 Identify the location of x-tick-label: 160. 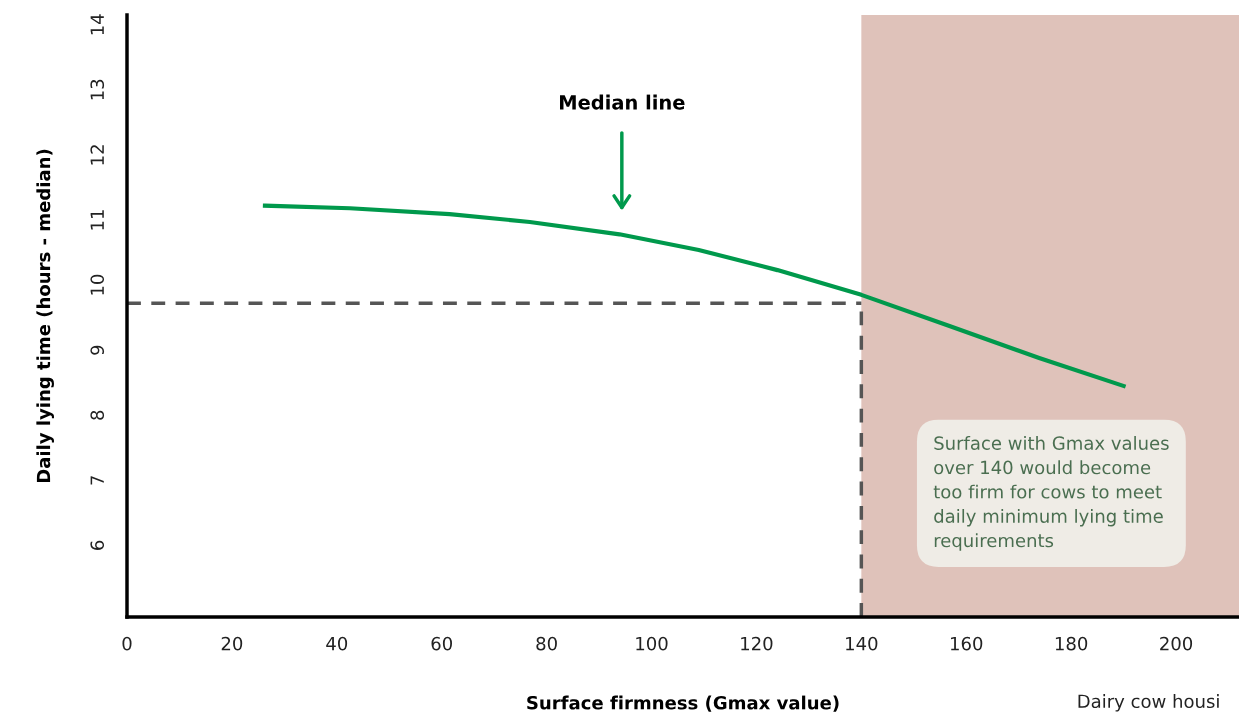
(967, 643).